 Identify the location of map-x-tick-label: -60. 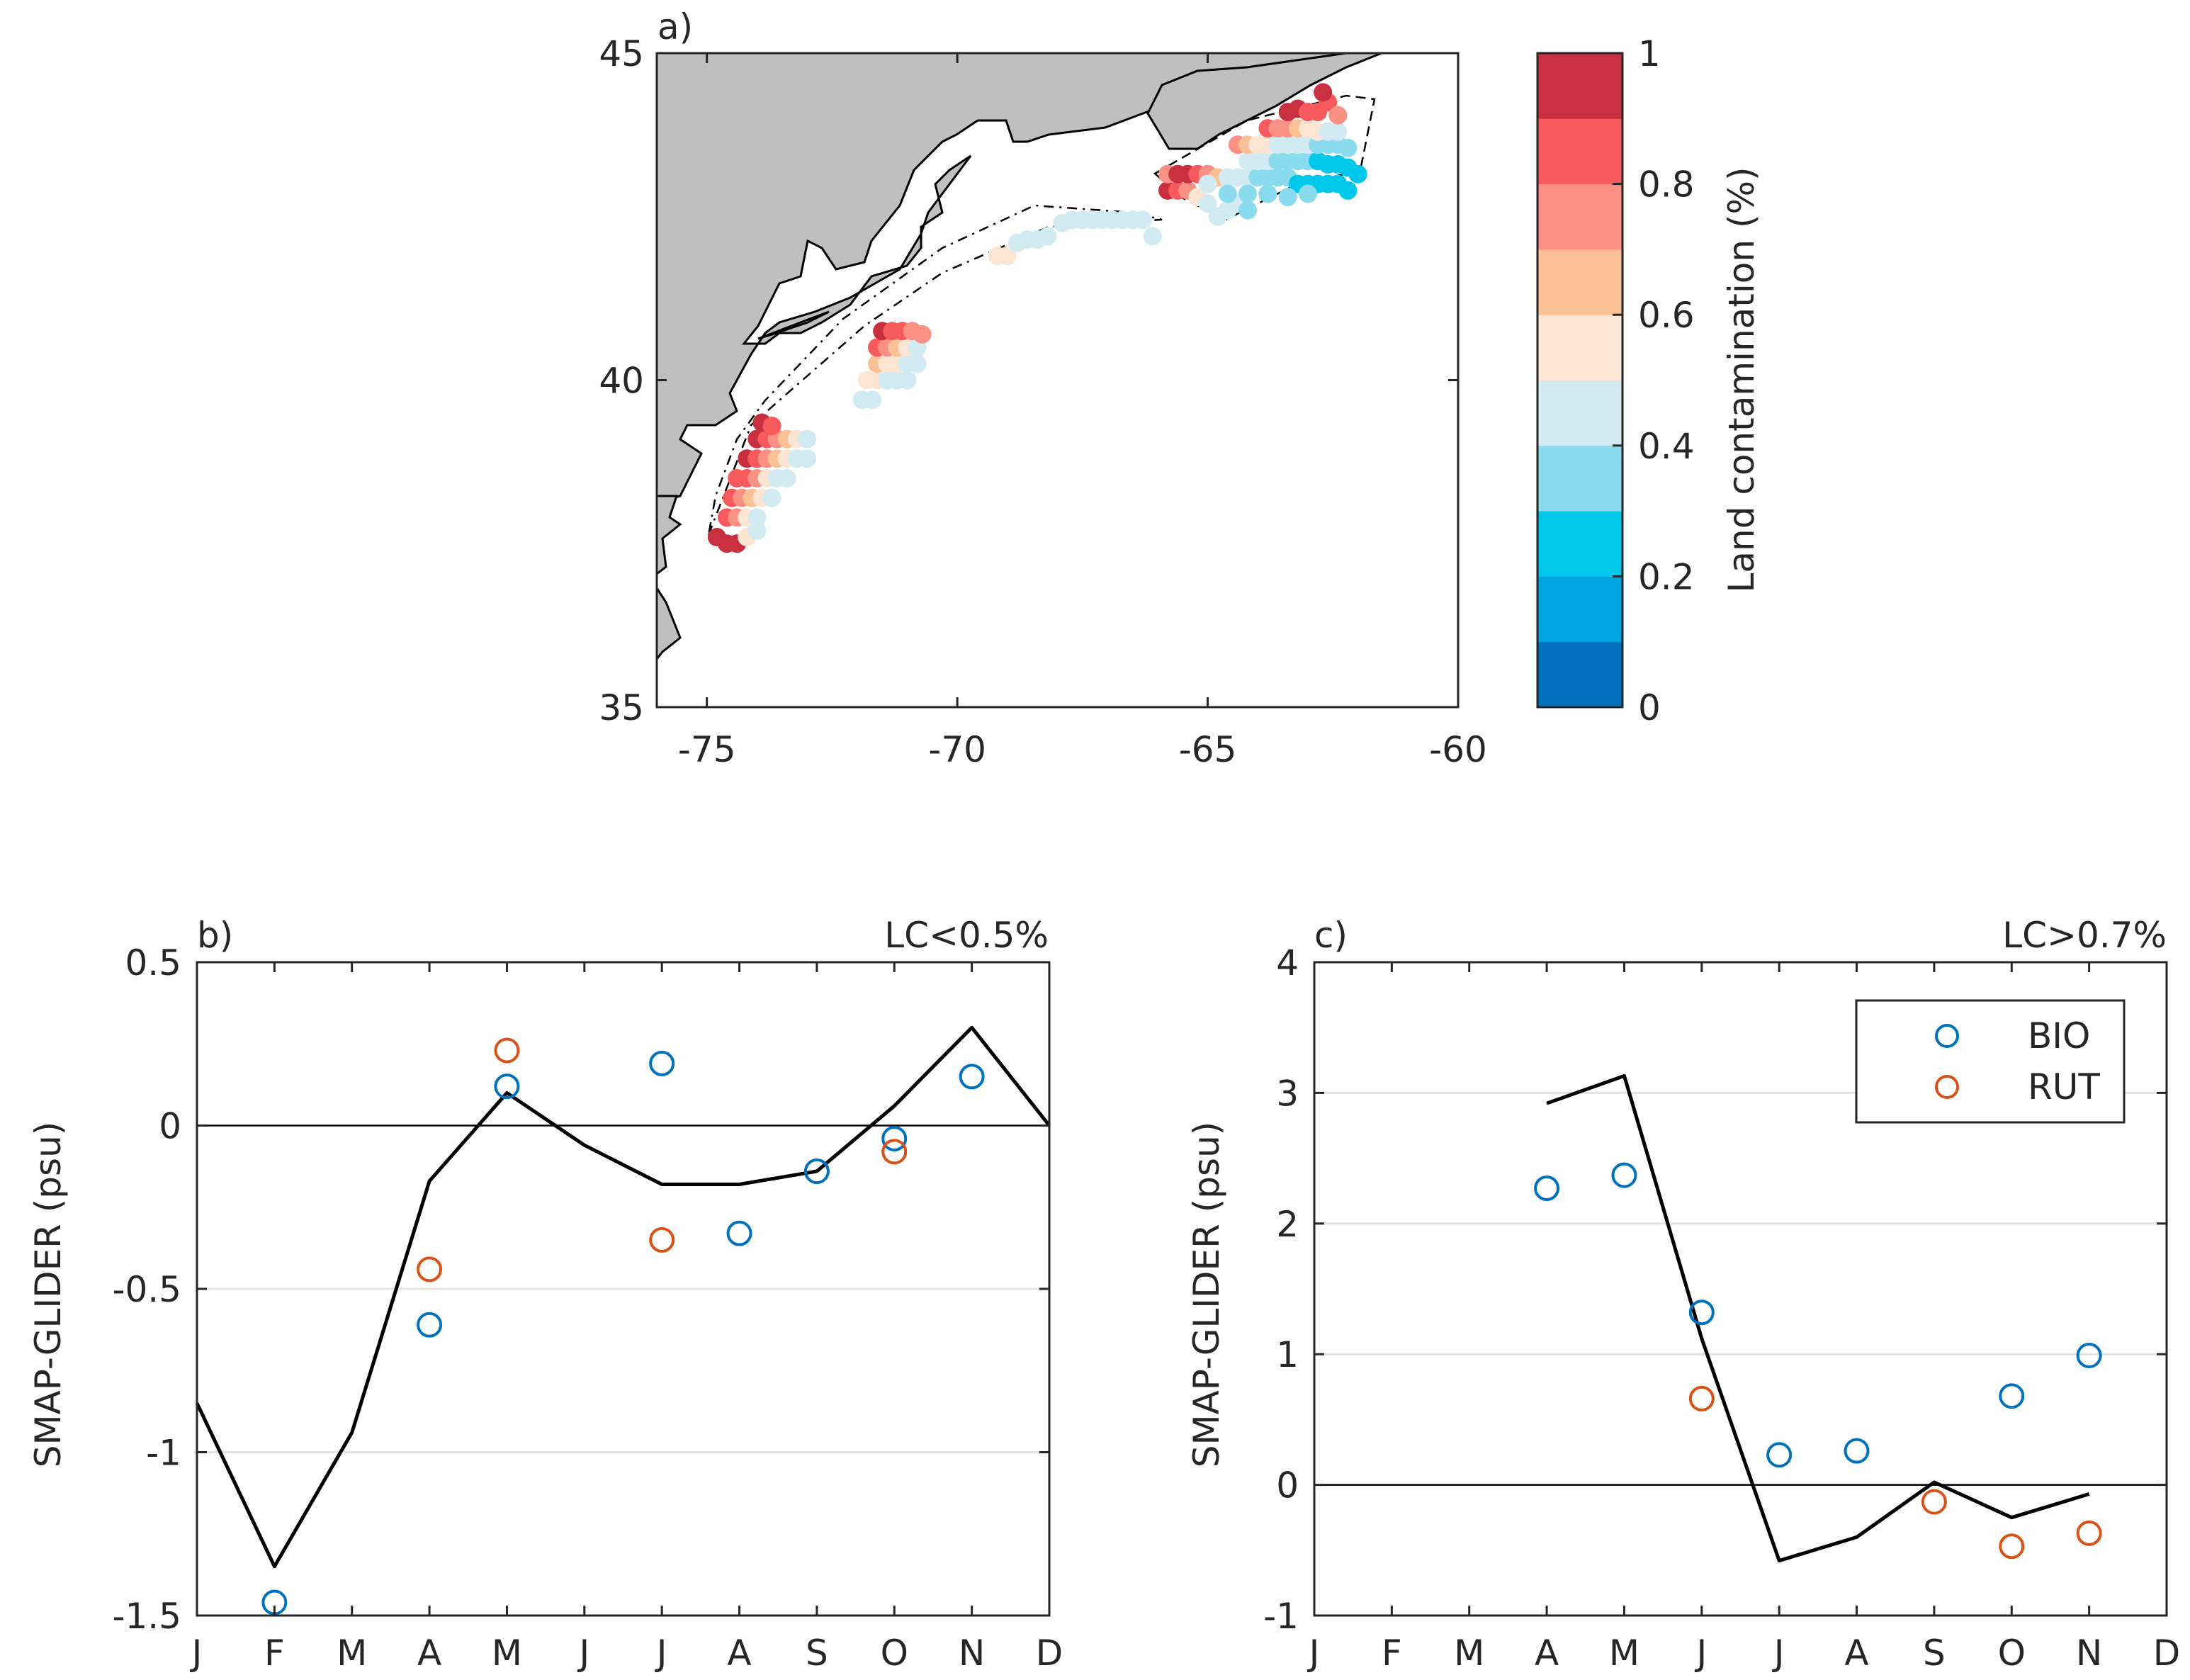
(1458, 750).